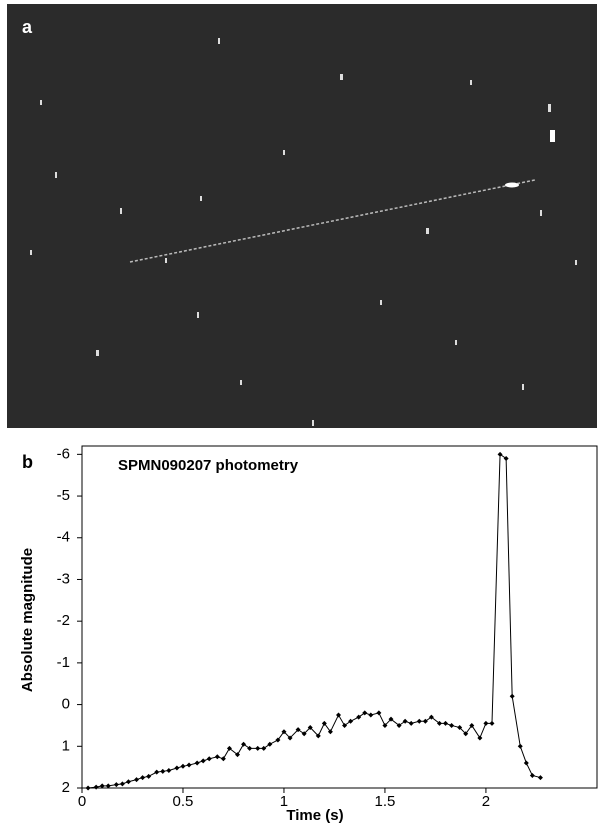 The image size is (603, 826). I want to click on y-tick-label: 2, so click(66, 787).